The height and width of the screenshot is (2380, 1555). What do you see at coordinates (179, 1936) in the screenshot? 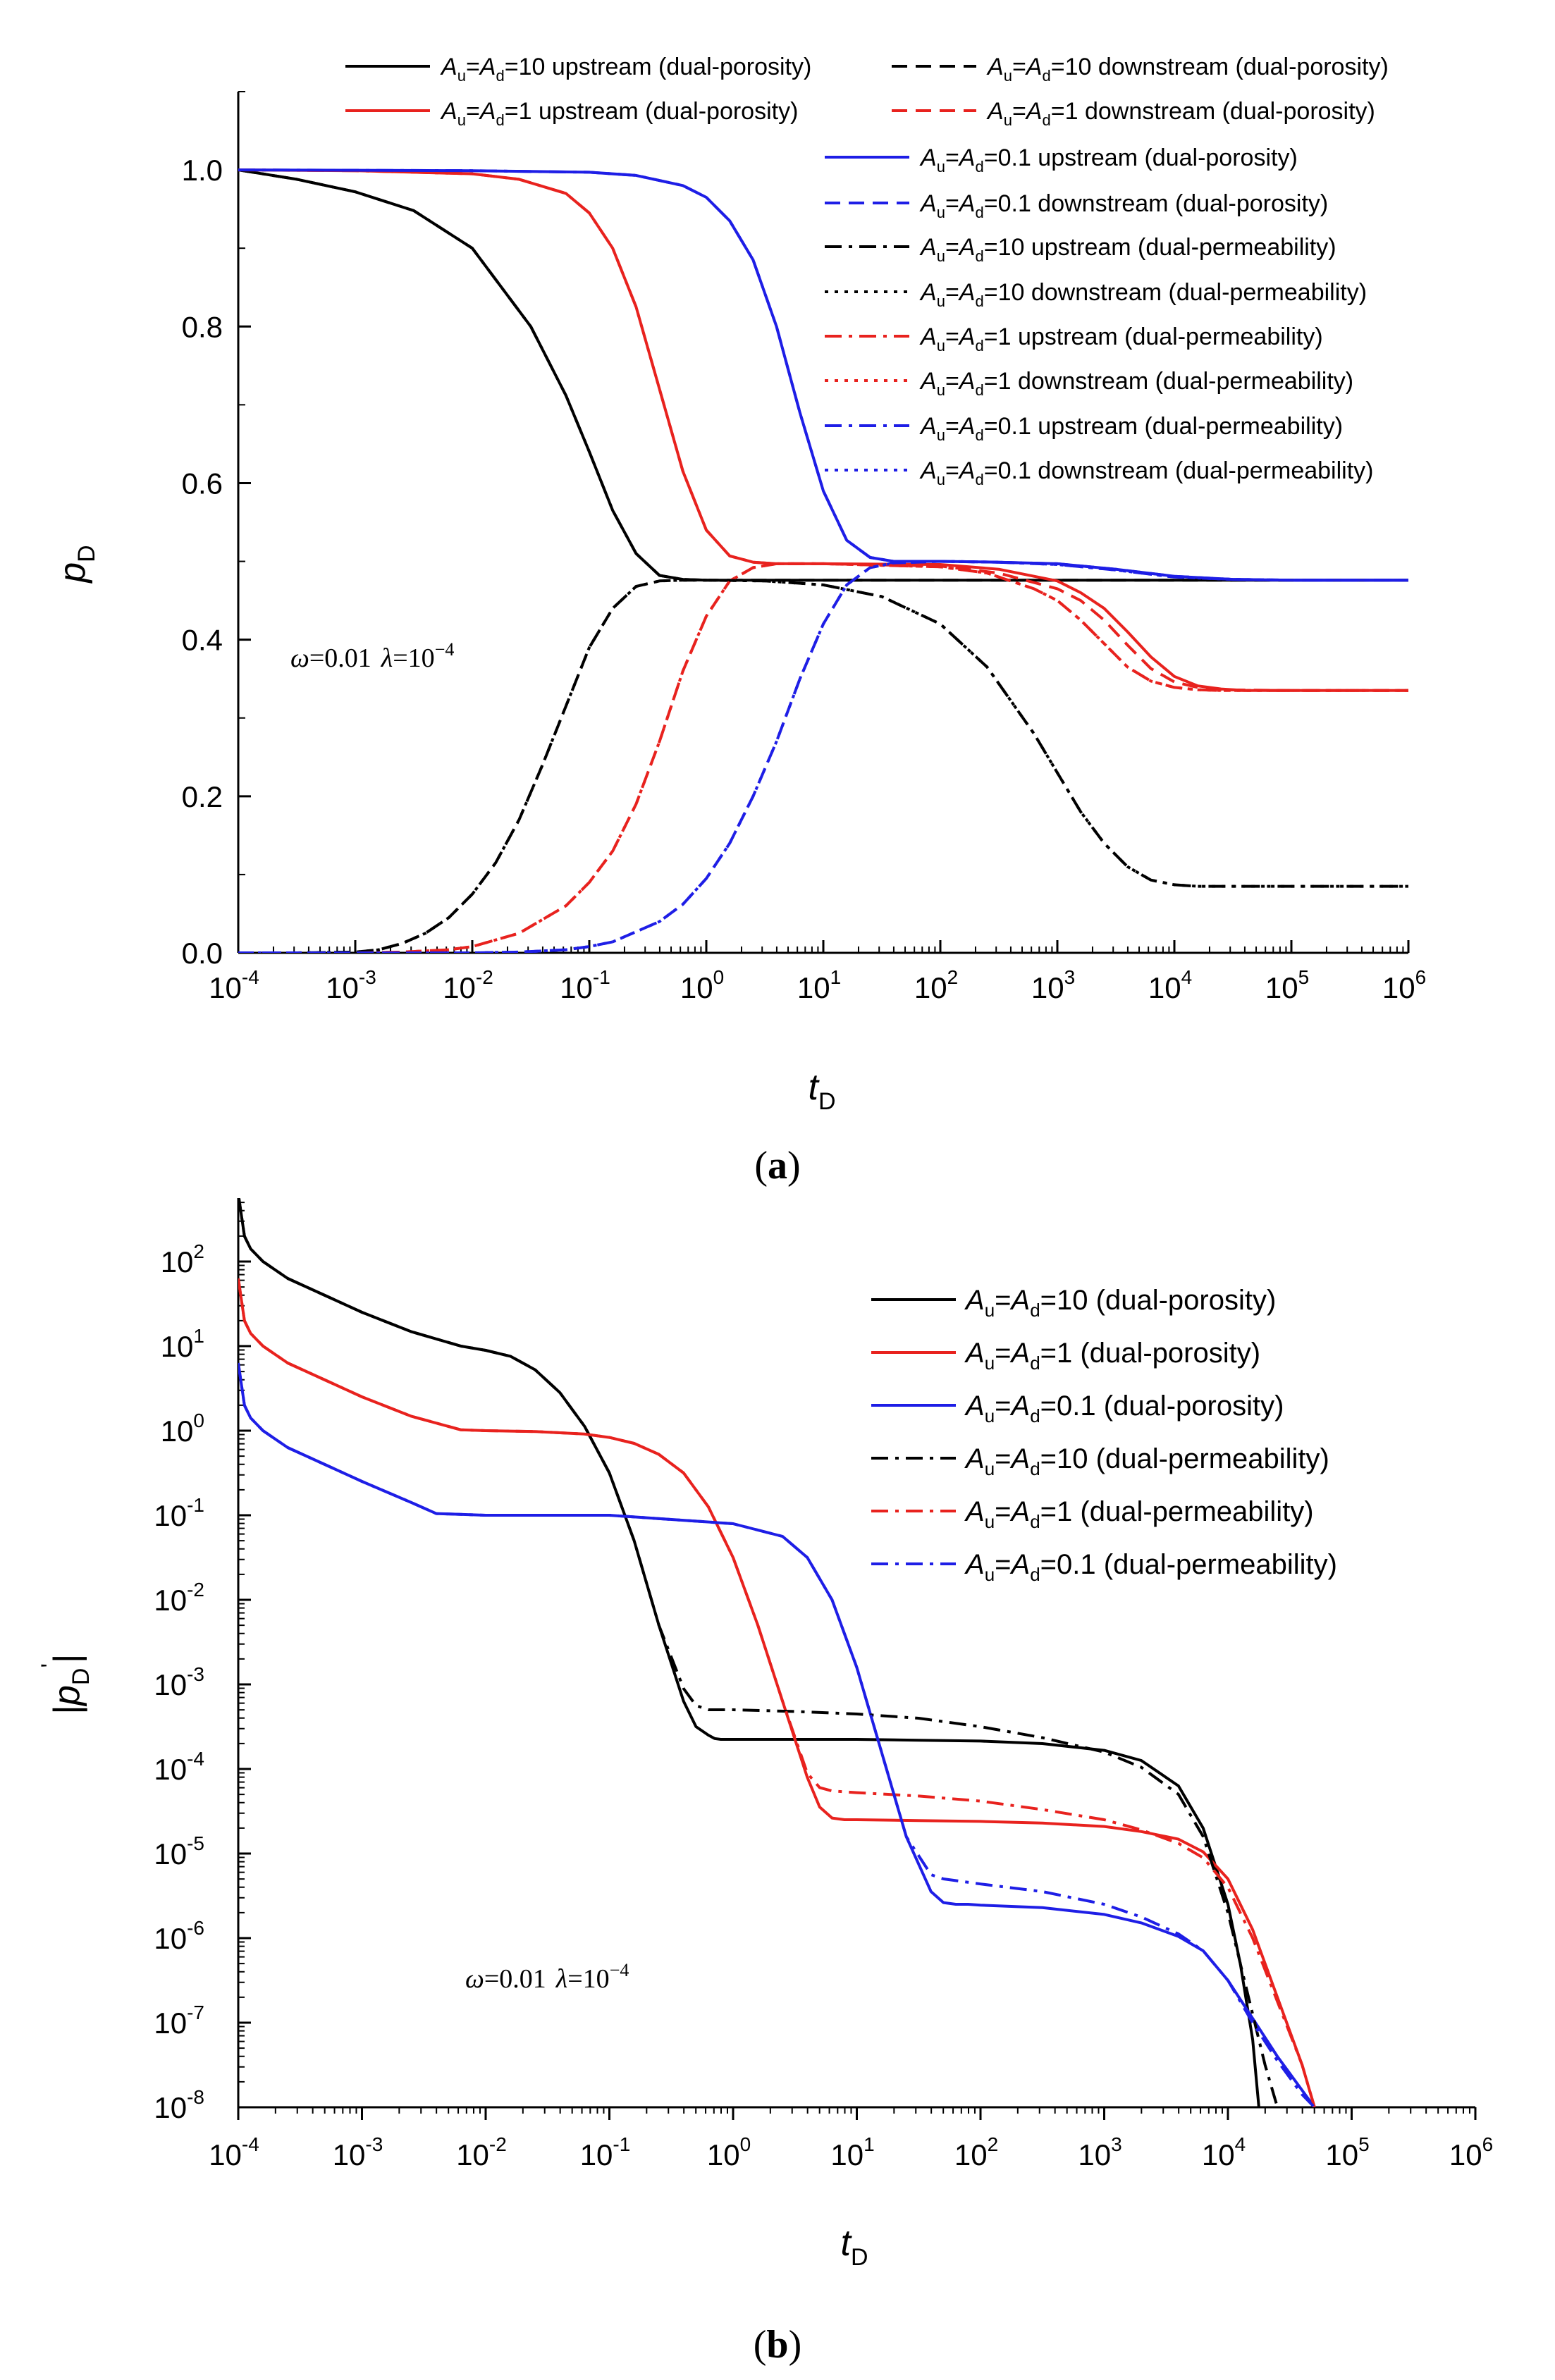
I see `chart-b-ytick-label: 10⁻⁶` at bounding box center [179, 1936].